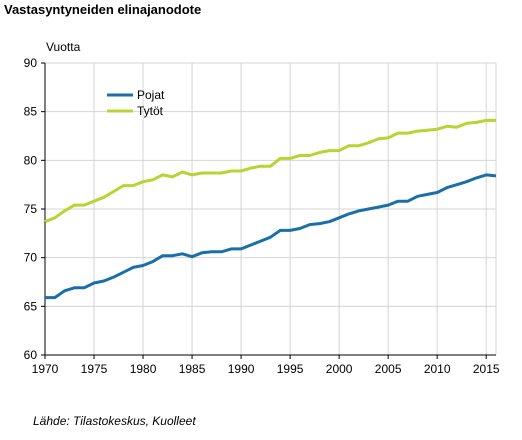 This screenshot has width=522, height=440. What do you see at coordinates (114, 421) in the screenshot?
I see `source-note: Lähde: Tilastokeskus, Kuolleet` at bounding box center [114, 421].